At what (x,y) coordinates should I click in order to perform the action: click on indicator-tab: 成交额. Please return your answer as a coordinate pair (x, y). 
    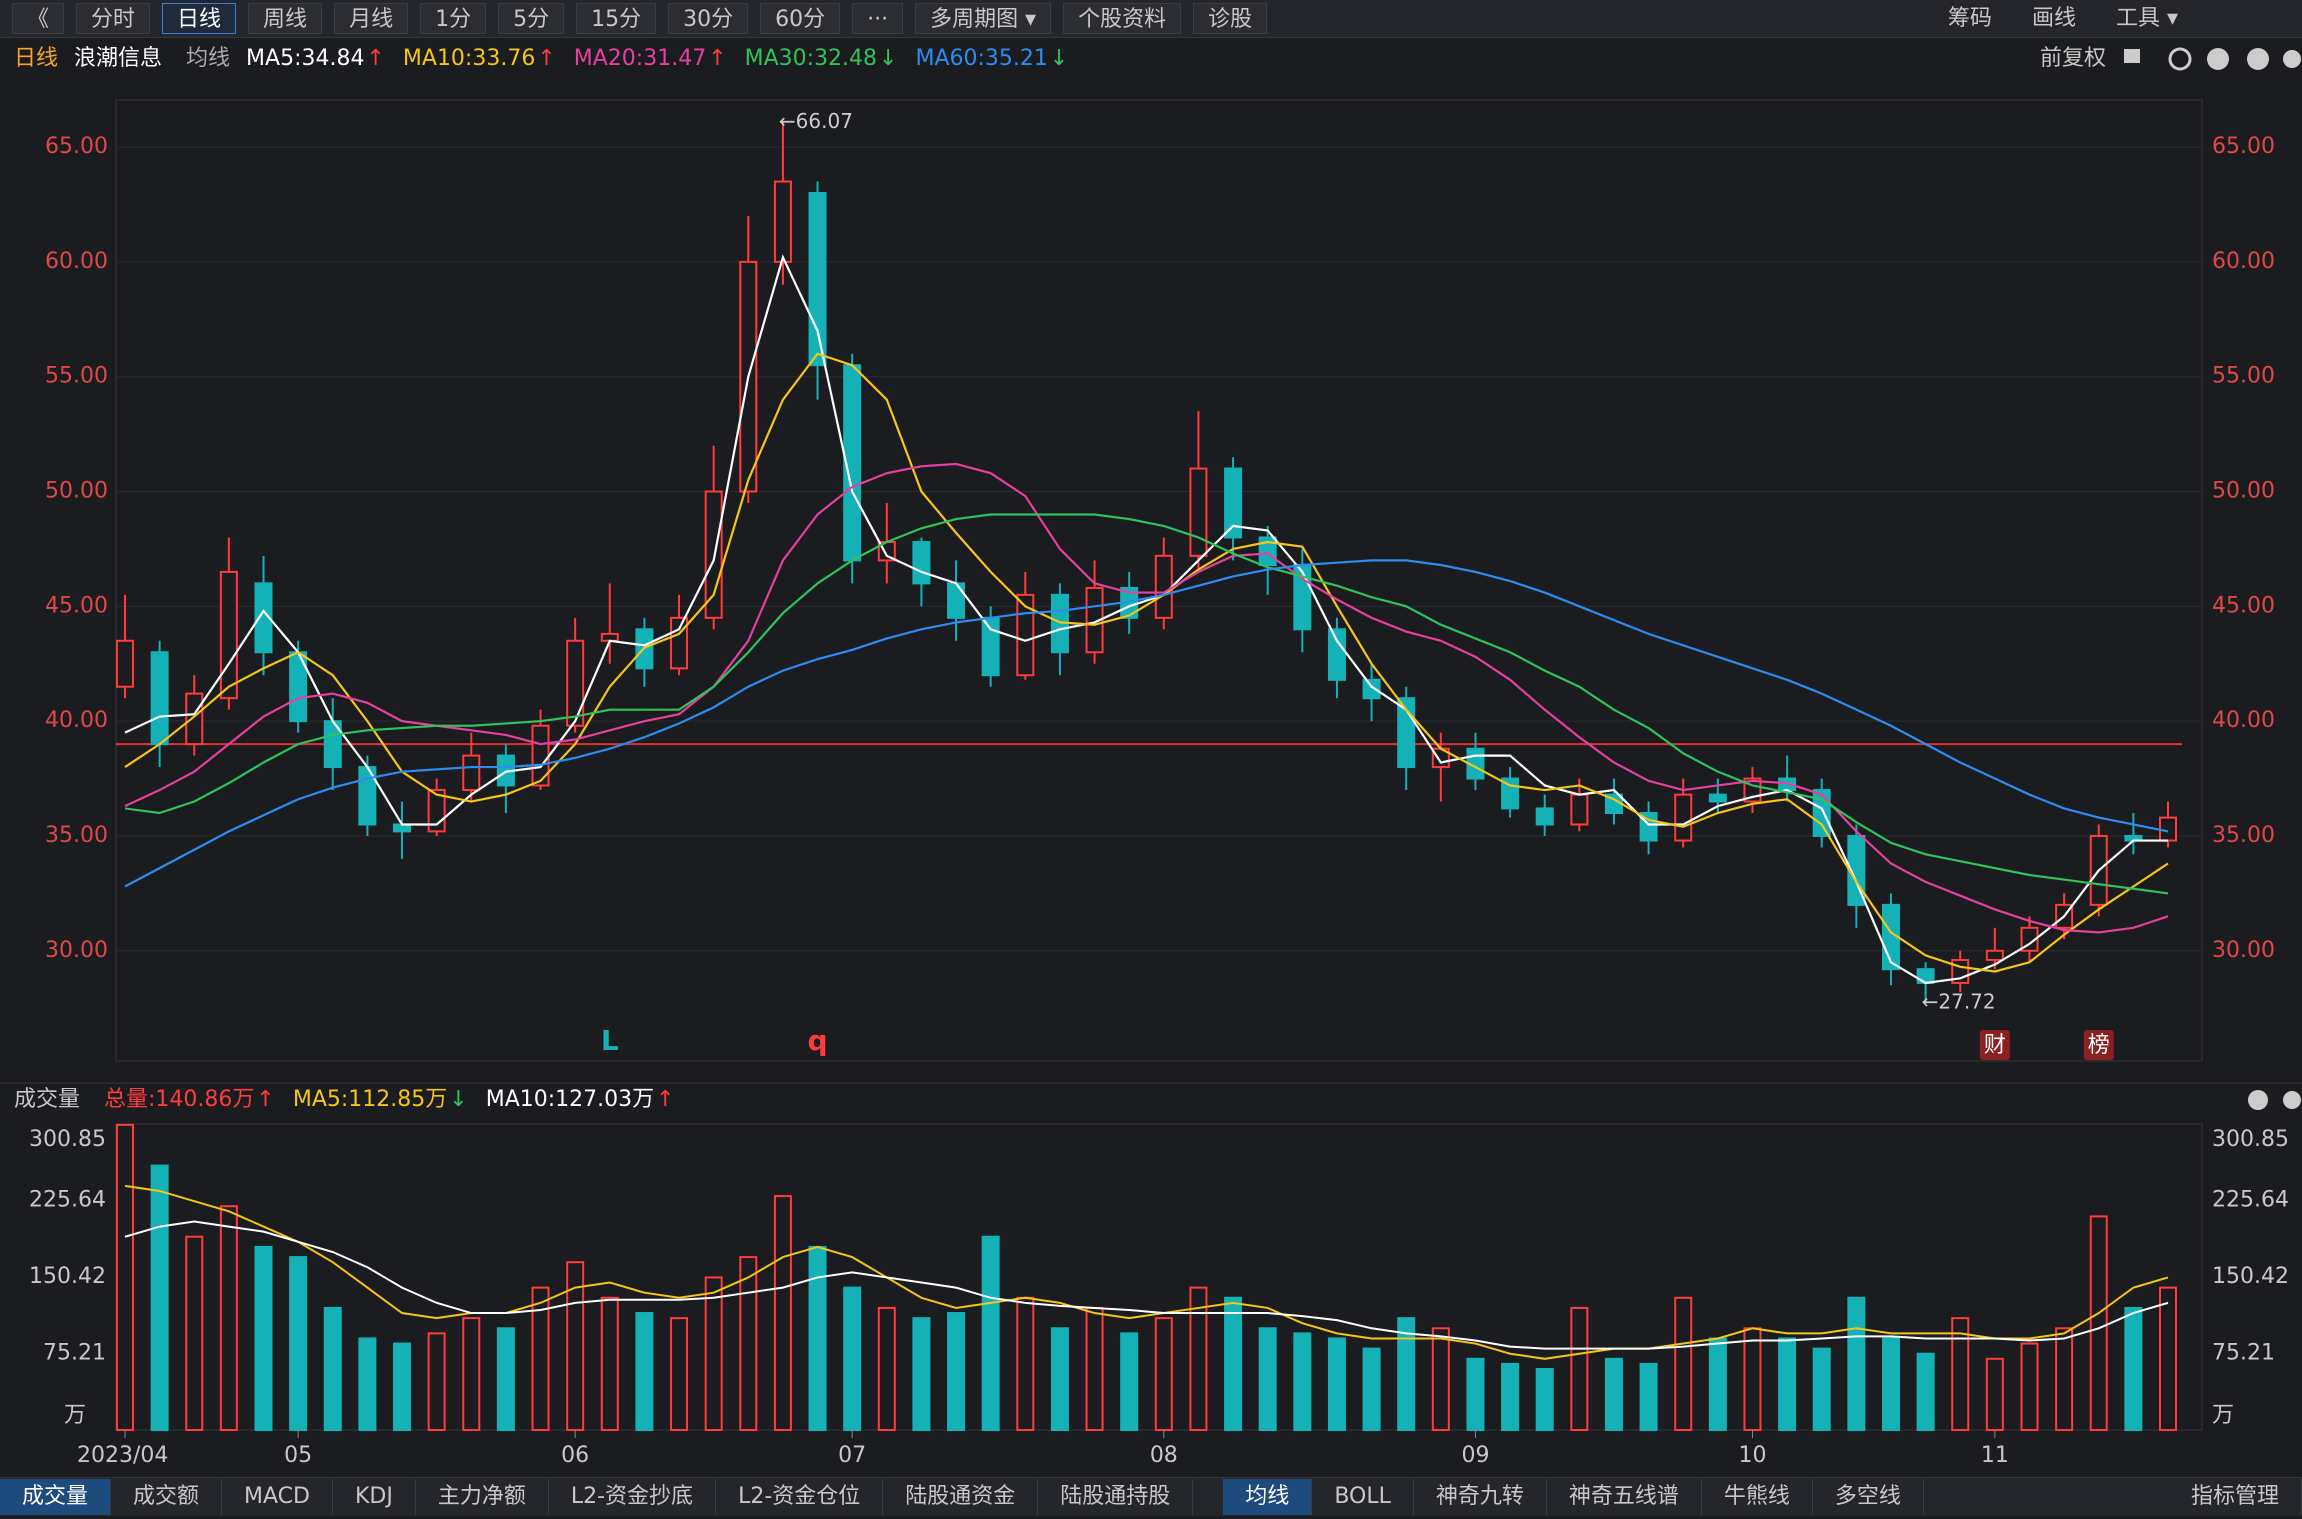
    Looking at the image, I should click on (167, 1497).